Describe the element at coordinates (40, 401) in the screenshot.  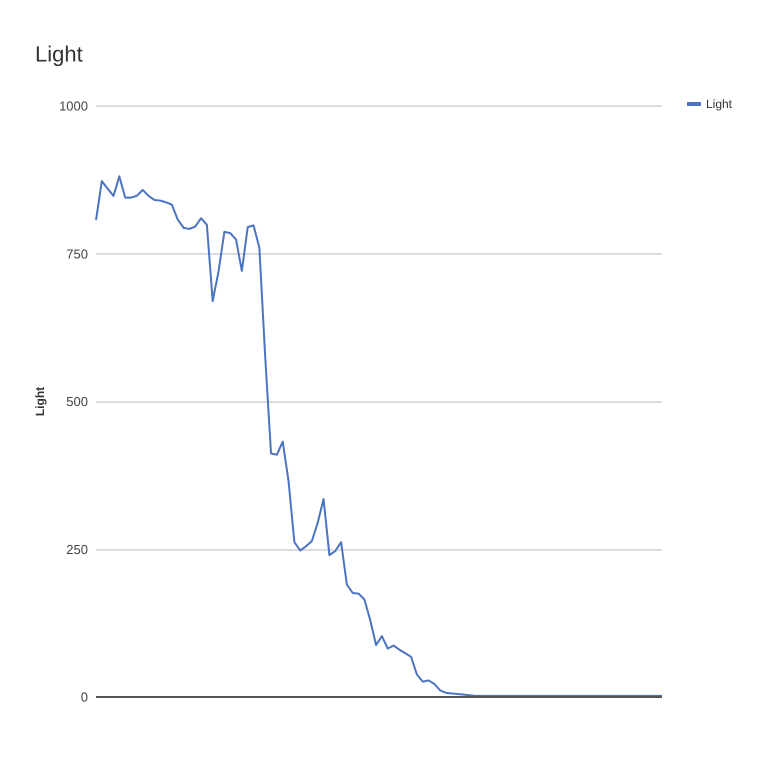
I see `y-axis-title: Light` at that location.